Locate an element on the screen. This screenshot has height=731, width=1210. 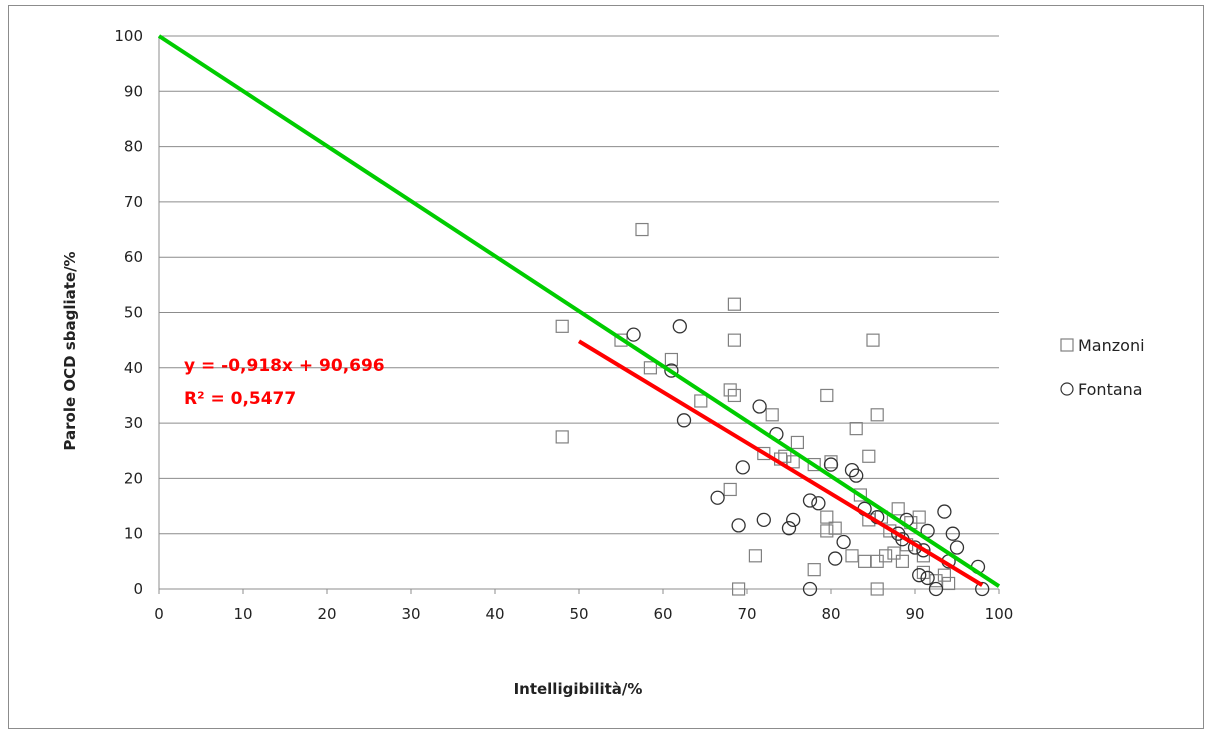
x-tick-label: 50 is located at coordinates (578, 614).